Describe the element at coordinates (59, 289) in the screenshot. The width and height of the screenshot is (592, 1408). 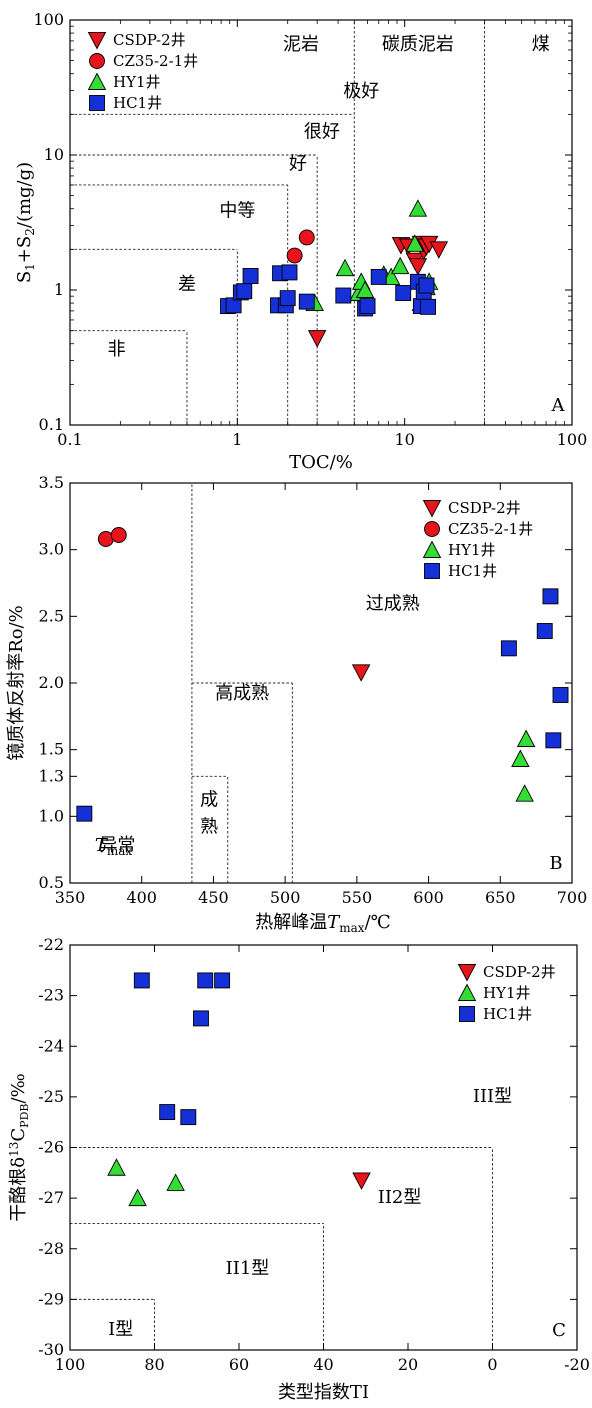
I see `y-tick-label: 1` at that location.